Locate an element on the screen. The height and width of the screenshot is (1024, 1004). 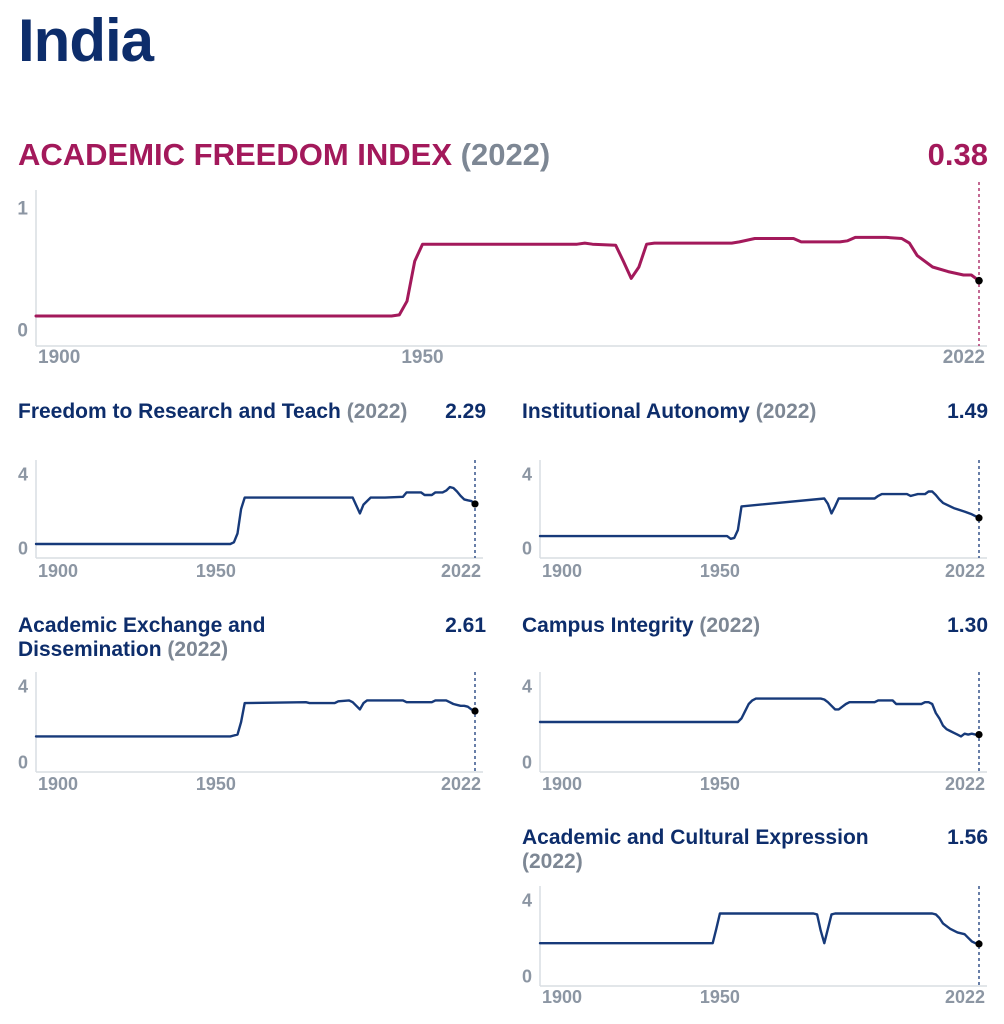
chart-year-research-teach: (2022) is located at coordinates (377, 411).